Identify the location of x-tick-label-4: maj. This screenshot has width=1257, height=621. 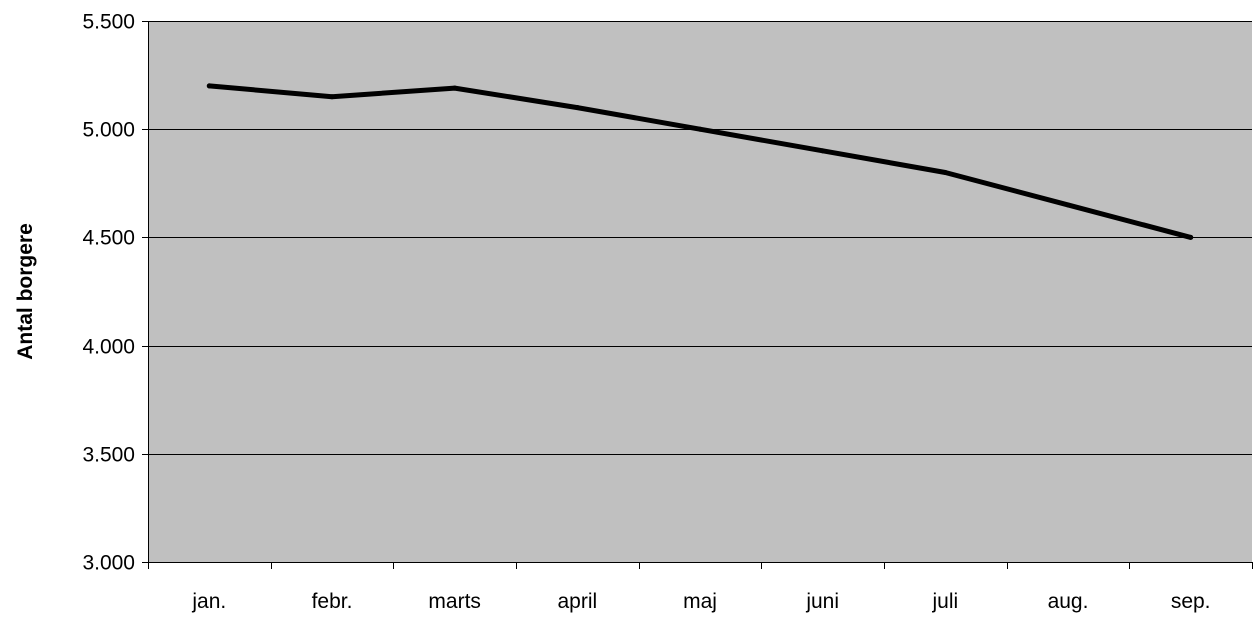
(700, 601).